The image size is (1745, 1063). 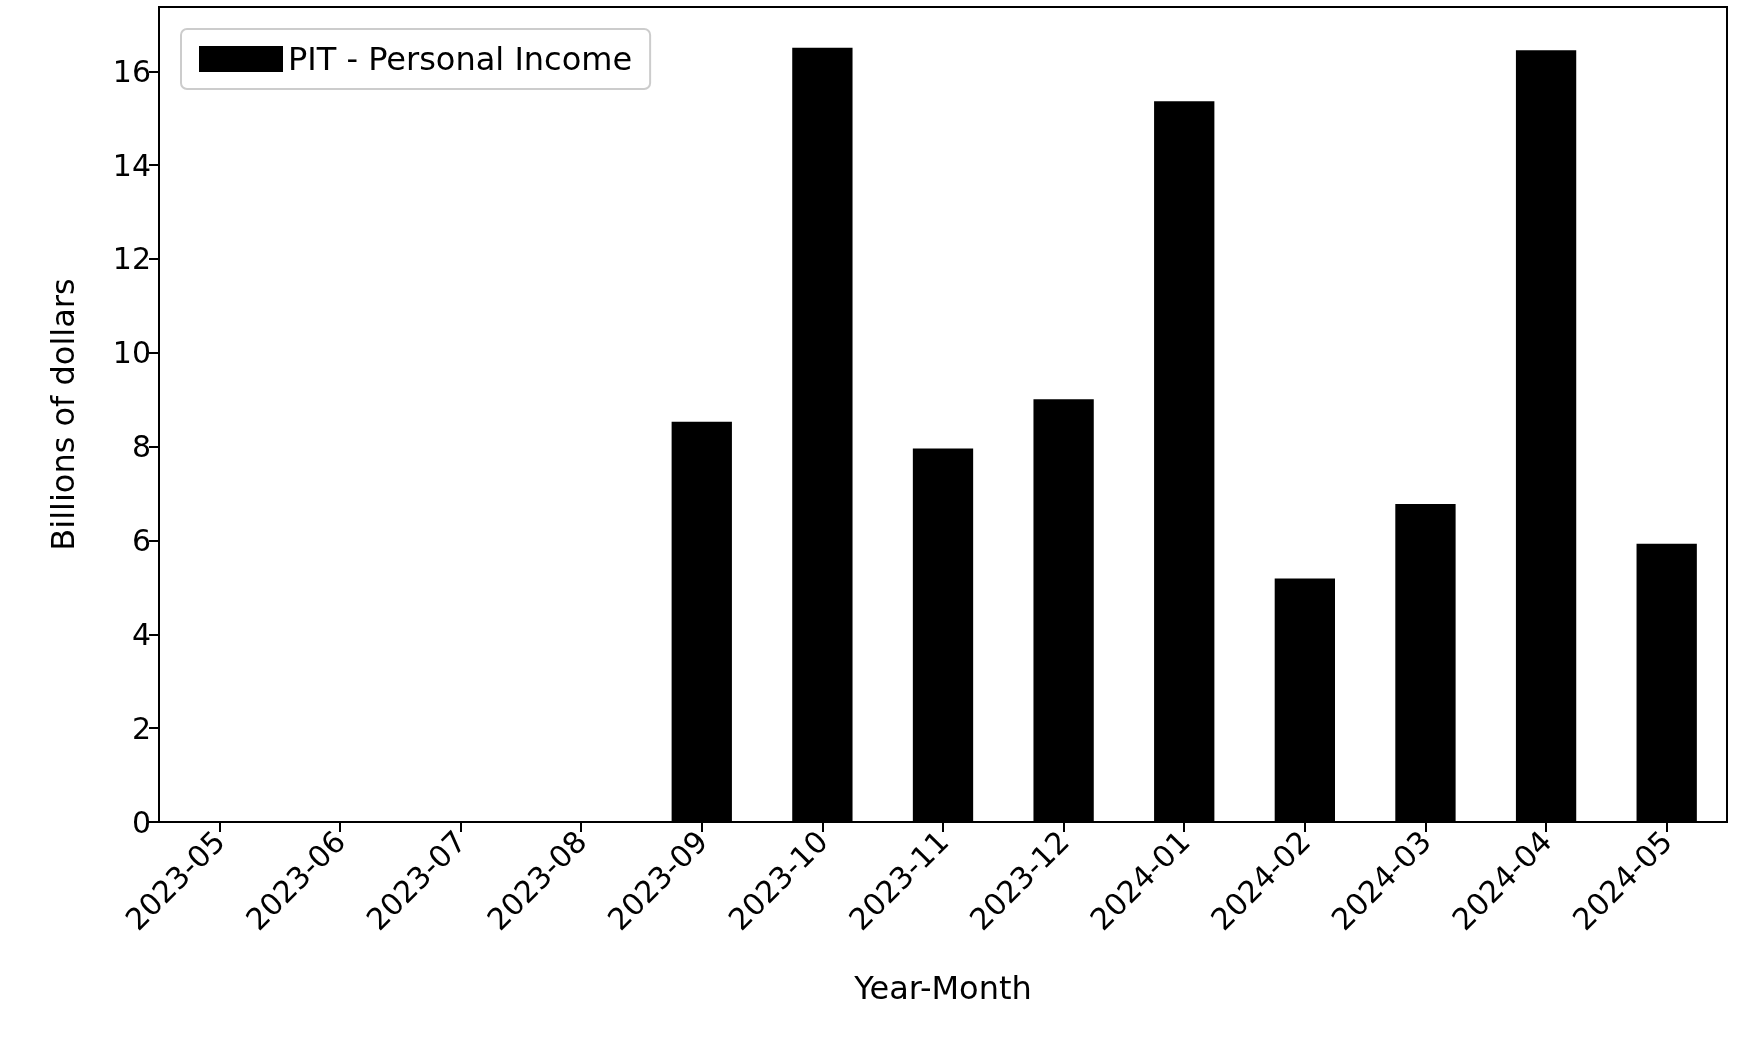 I want to click on legend-label: PIT - Personal Income, so click(x=460, y=59).